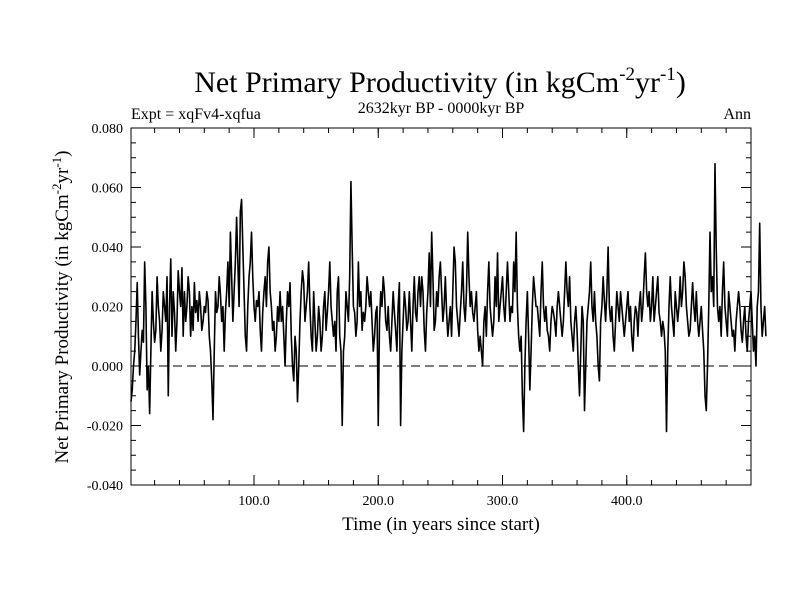 The width and height of the screenshot is (800, 600). What do you see at coordinates (254, 501) in the screenshot?
I see `x-tick-label: 100.0` at bounding box center [254, 501].